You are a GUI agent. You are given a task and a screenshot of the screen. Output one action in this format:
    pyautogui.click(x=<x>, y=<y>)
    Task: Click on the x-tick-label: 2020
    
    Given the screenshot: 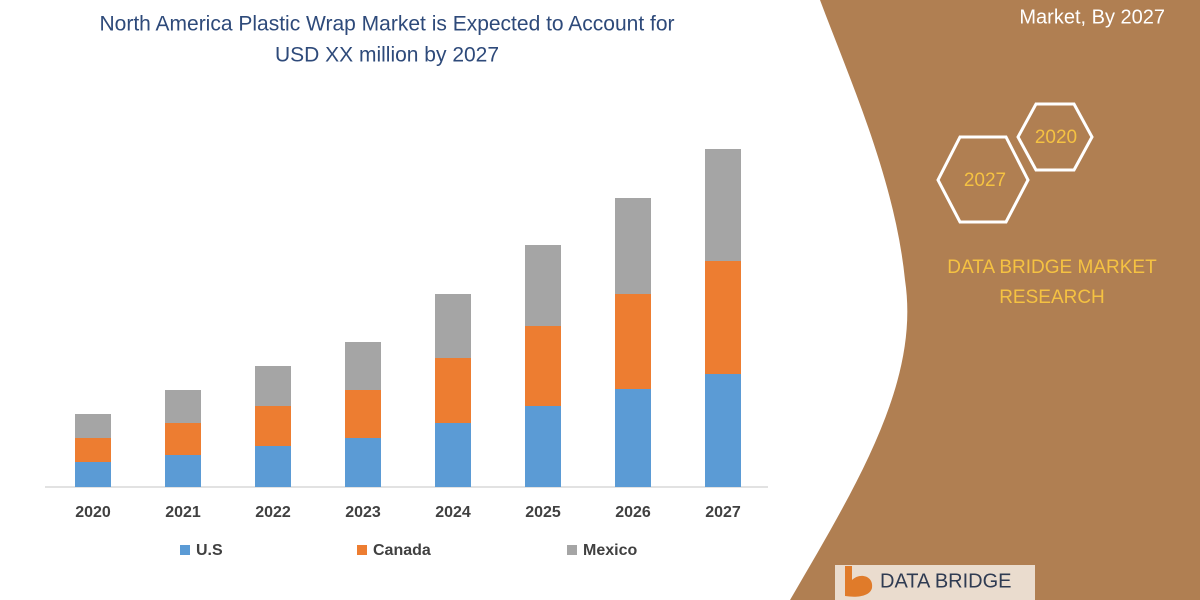 What is the action you would take?
    pyautogui.click(x=93, y=512)
    